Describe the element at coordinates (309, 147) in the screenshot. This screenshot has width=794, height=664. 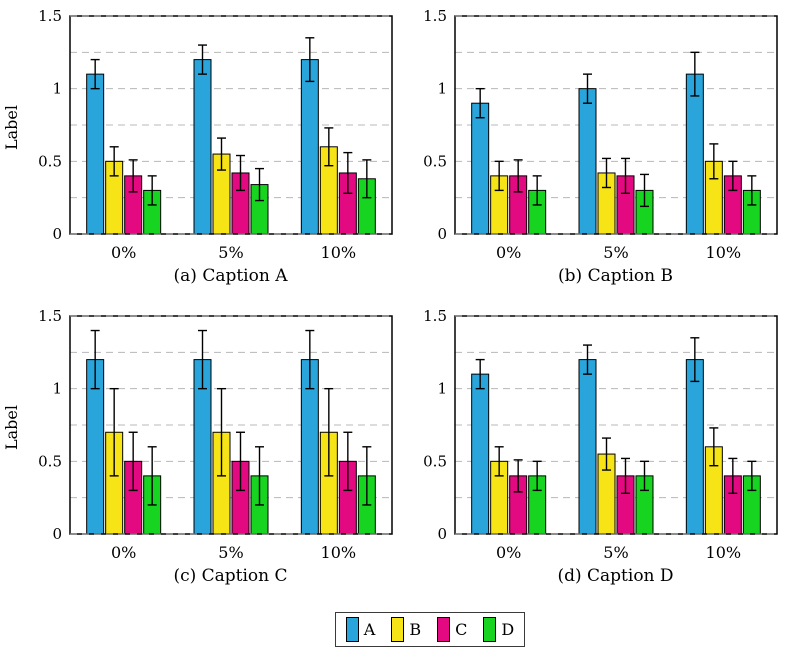
I see `bar-a-A-10%` at that location.